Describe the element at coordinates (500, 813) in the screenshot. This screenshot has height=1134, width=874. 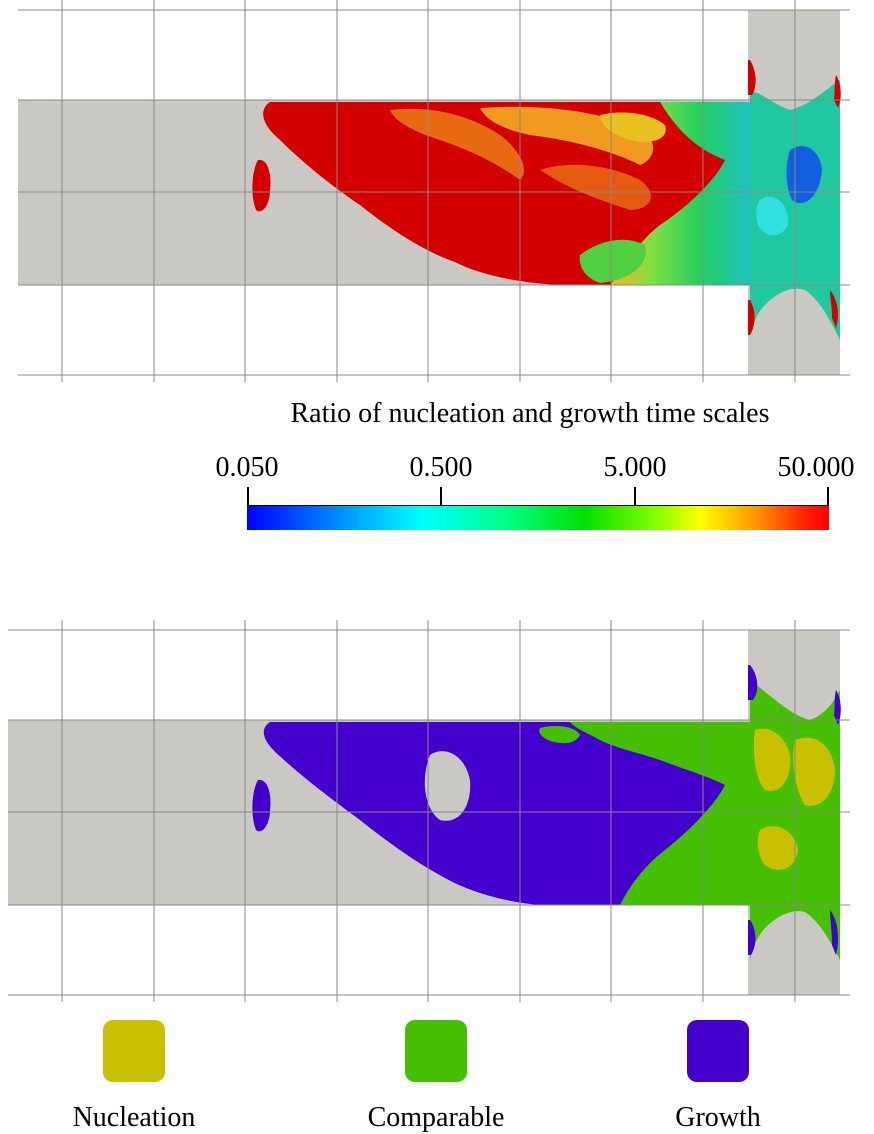
I see `growth-region` at that location.